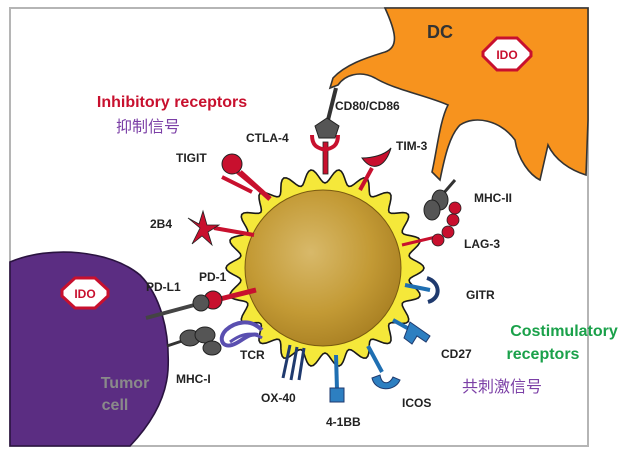  I want to click on tim3-receptor, so click(375, 169).